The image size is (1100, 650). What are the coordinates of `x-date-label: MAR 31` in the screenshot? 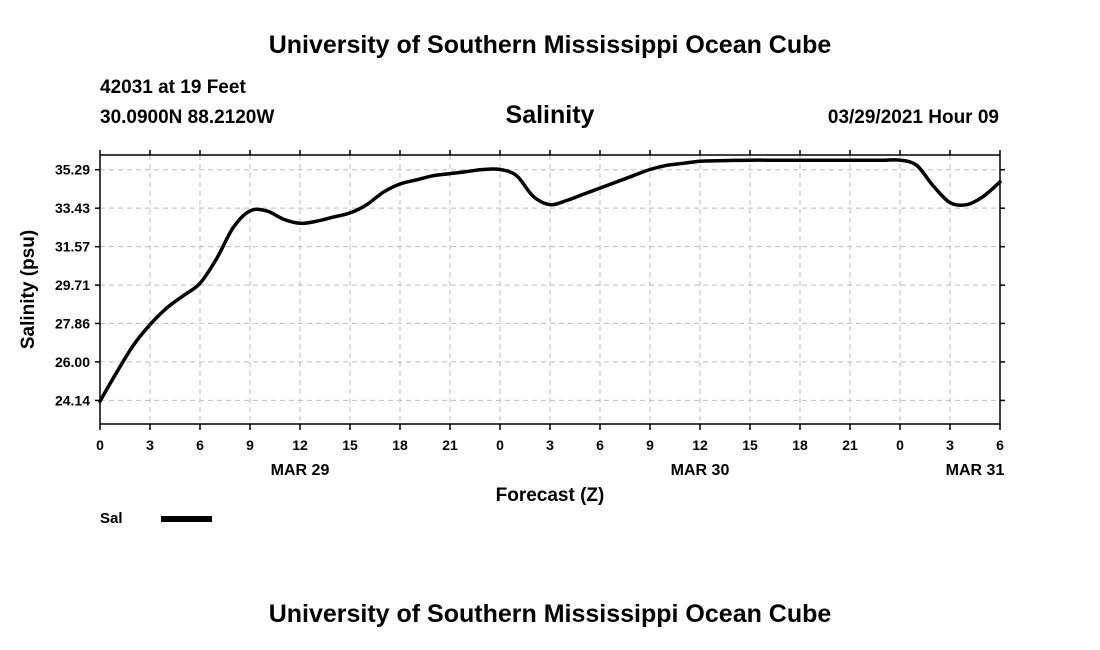 It's located at (975, 470).